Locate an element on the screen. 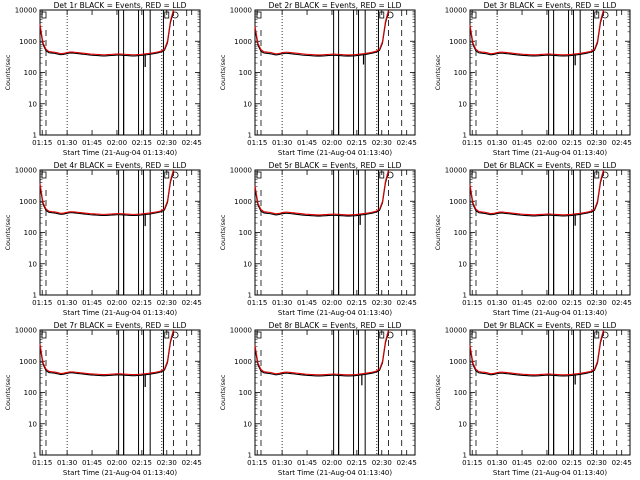 This screenshot has width=640, height=480. panel-title: Det 4r BLACK = Events, RED = LLD is located at coordinates (120, 165).